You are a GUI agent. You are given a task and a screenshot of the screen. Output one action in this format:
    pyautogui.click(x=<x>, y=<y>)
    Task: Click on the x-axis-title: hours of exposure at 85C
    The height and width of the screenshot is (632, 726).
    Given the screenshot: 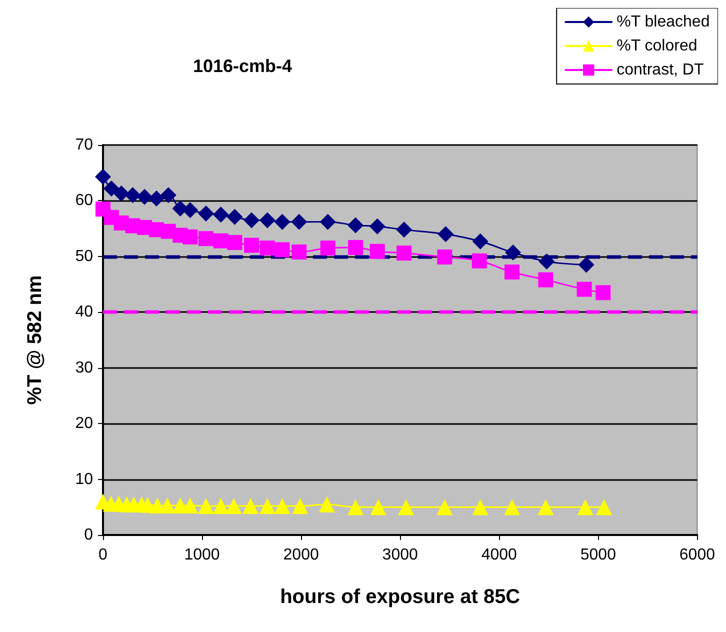 What is the action you would take?
    pyautogui.click(x=400, y=597)
    